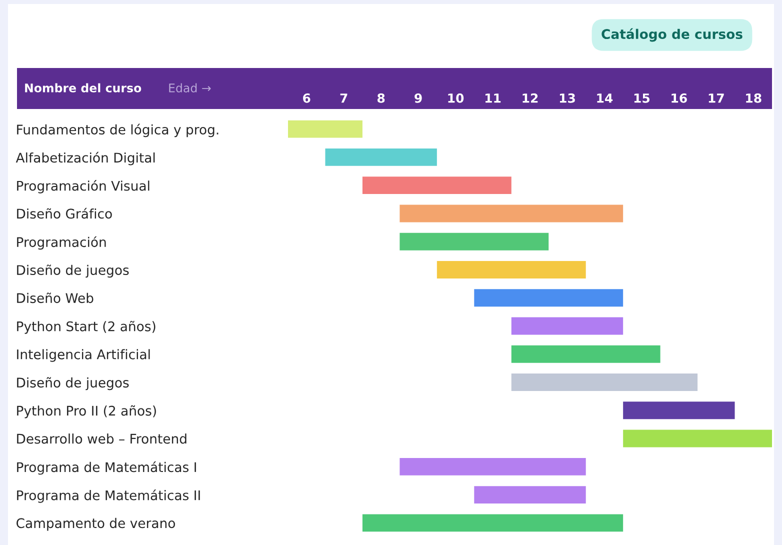 This screenshot has width=782, height=545. I want to click on y-tick-label: Programa de Matemáticas I, so click(106, 468).